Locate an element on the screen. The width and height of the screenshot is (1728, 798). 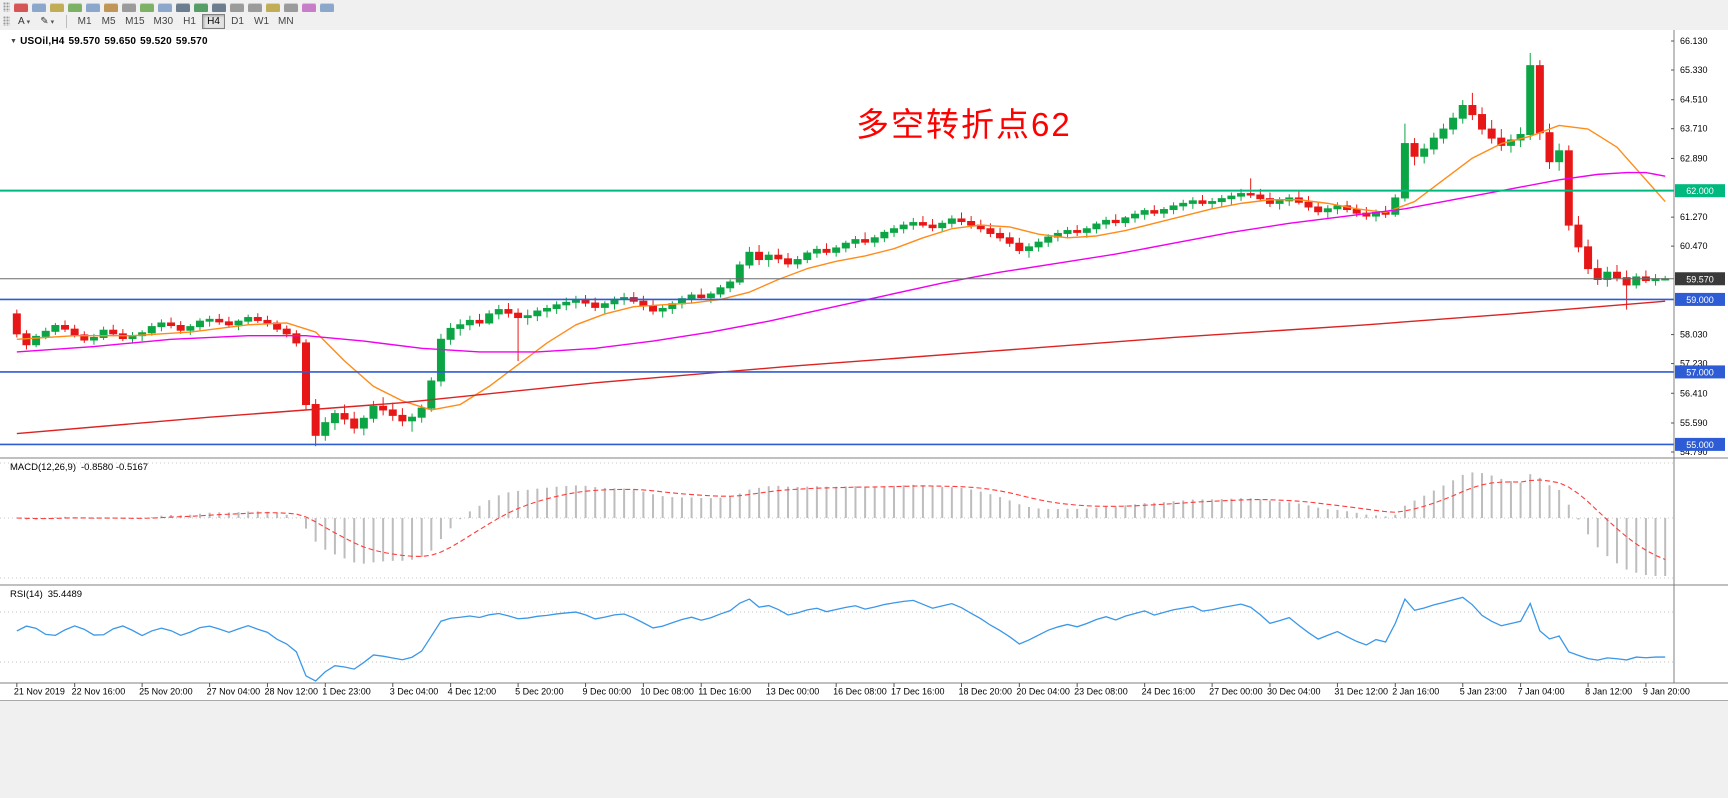
price-badge-62.000 is located at coordinates (1700, 191).